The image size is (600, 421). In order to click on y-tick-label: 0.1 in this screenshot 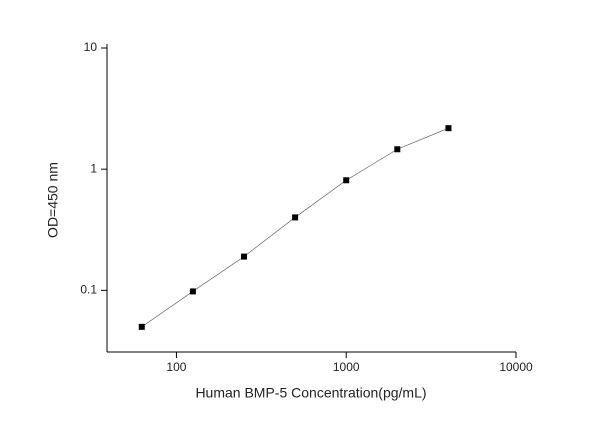, I will do `click(88, 290)`.